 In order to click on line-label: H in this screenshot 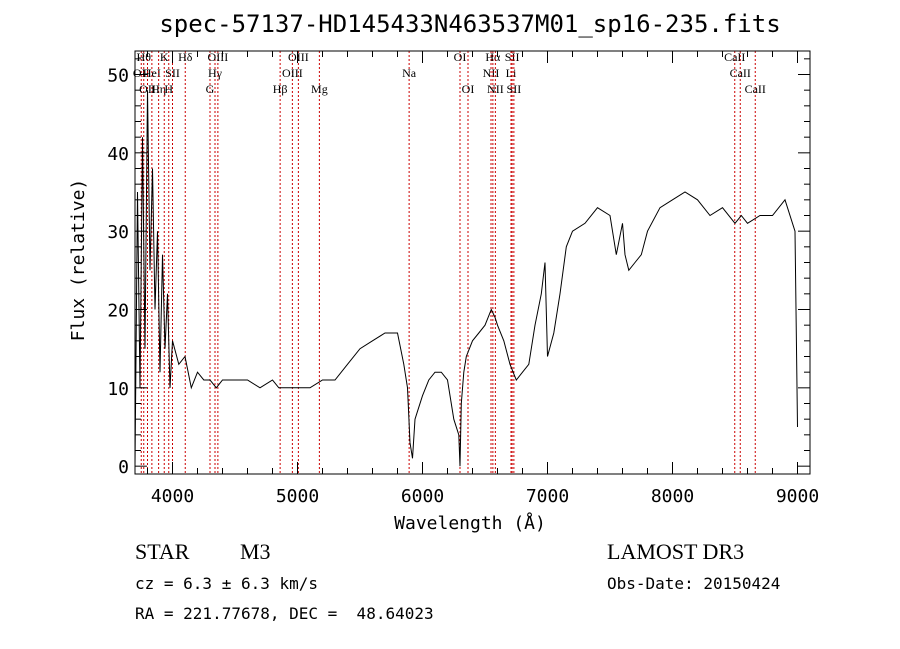, I will do `click(168, 89)`.